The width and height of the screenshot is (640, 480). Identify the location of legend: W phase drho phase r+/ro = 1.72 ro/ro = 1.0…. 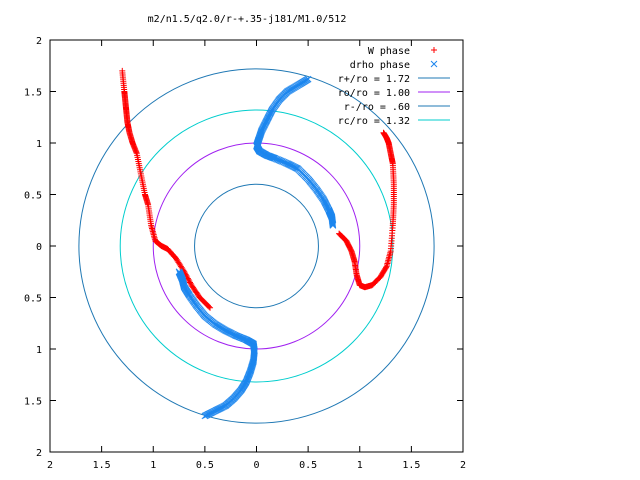
(394, 86).